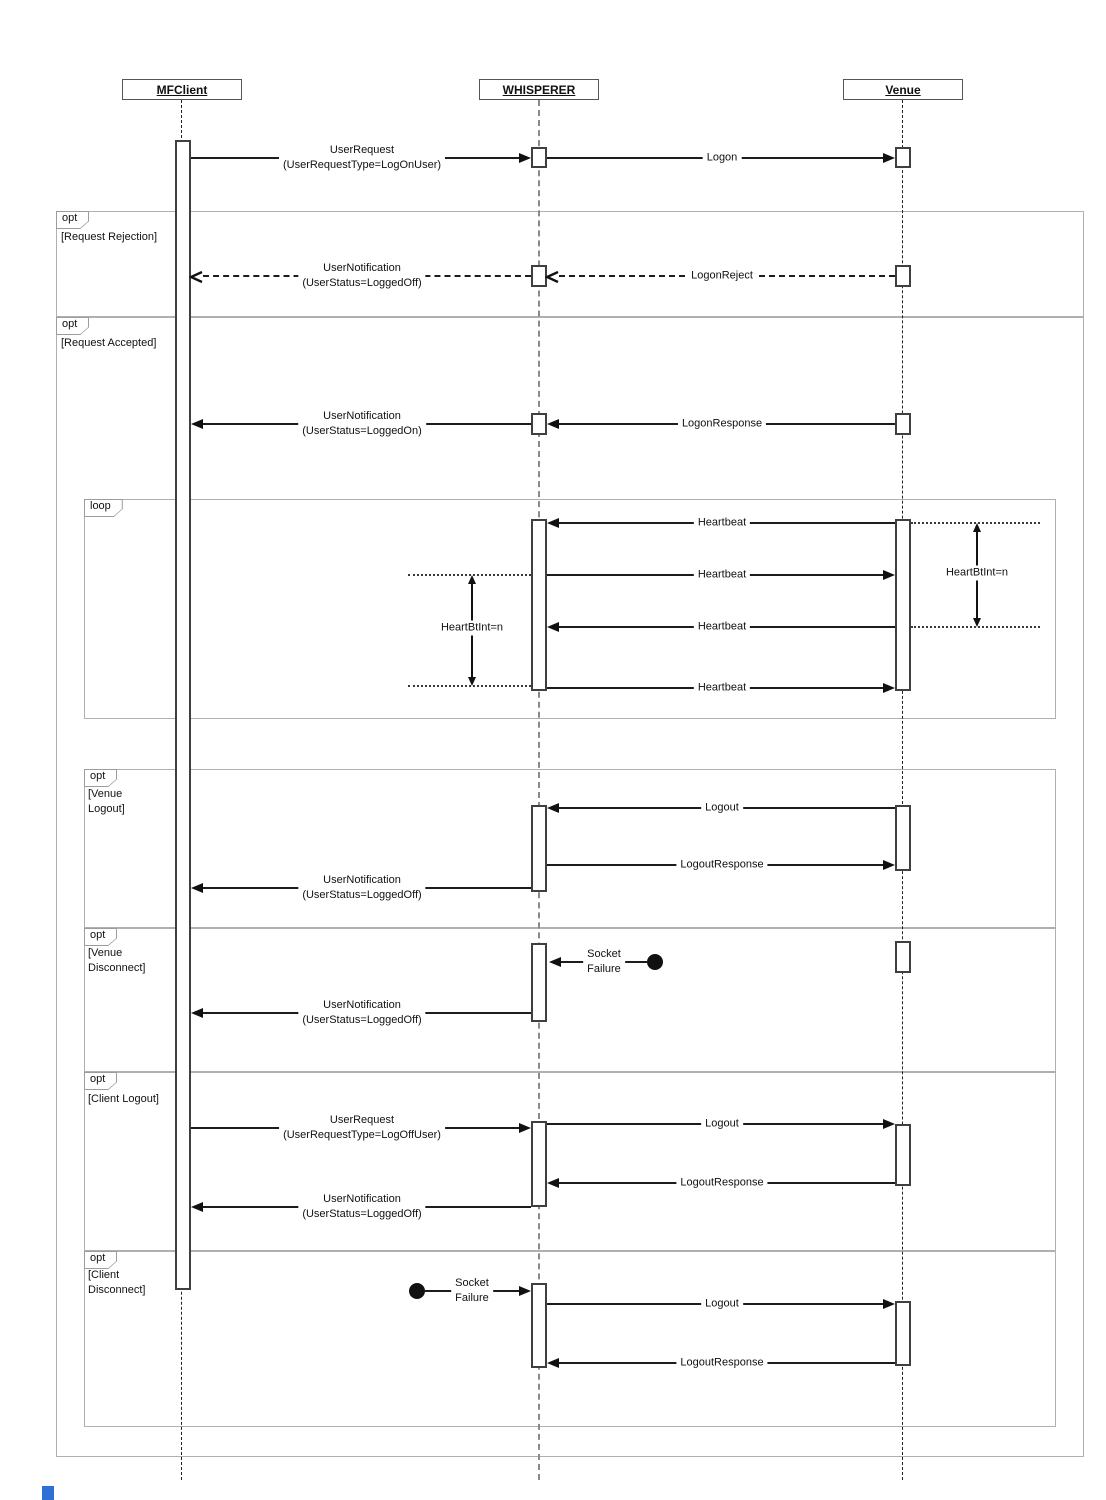 This screenshot has width=1106, height=1500. I want to click on activation-whisperer-reject, so click(539, 276).